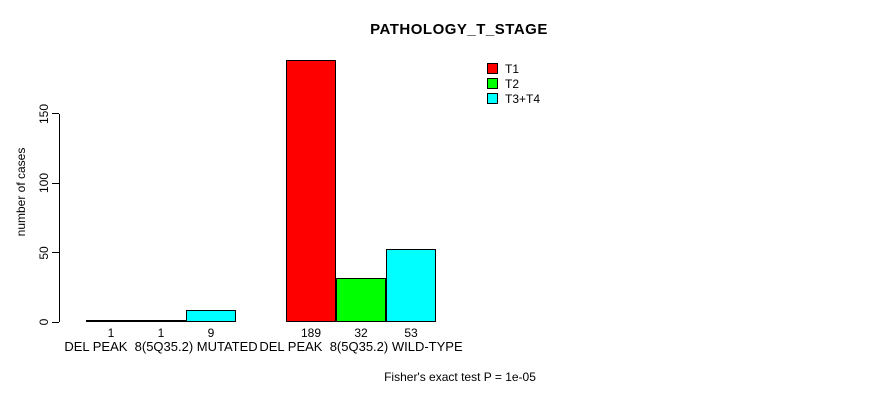 This screenshot has width=890, height=400. I want to click on y-tick-label: 0, so click(44, 322).